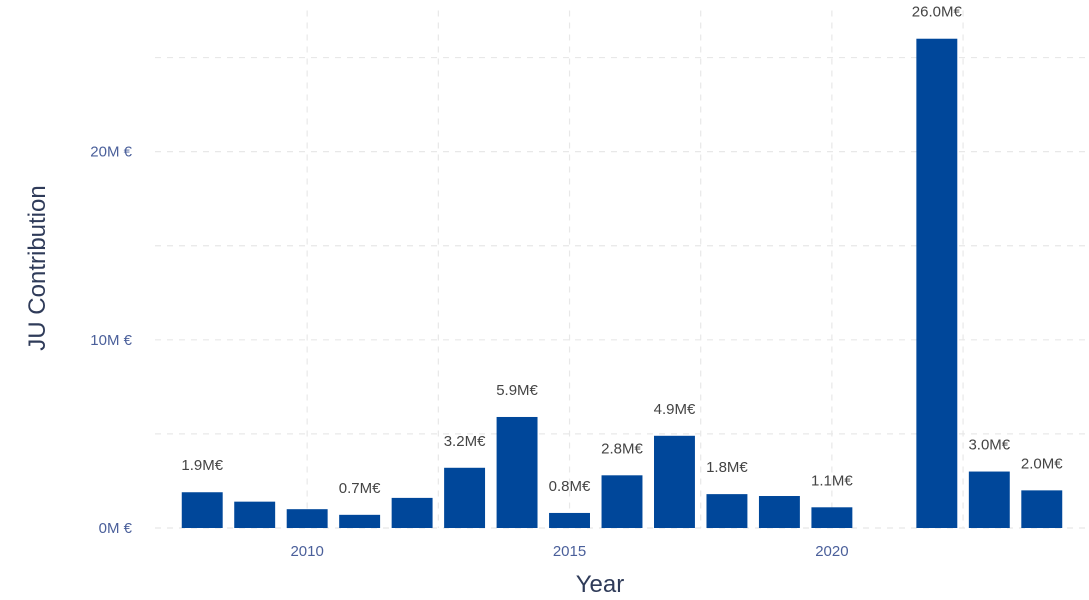 This screenshot has width=1089, height=600. What do you see at coordinates (622, 448) in the screenshot?
I see `bar-data-label: 2.8M€` at bounding box center [622, 448].